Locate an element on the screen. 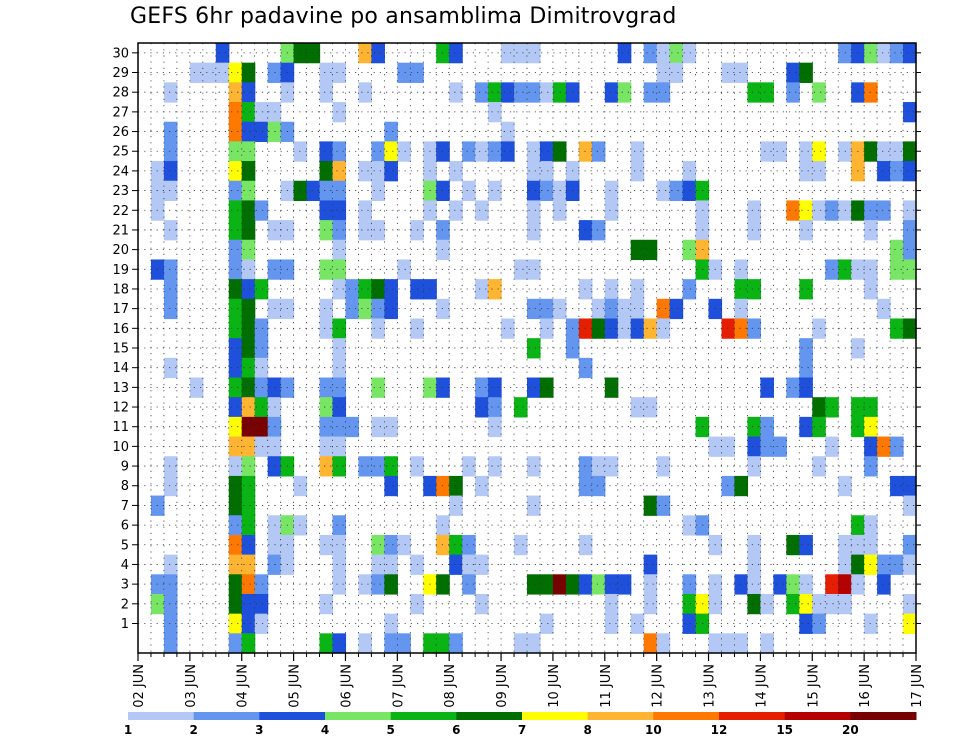  y-tick-label: 24 is located at coordinates (120, 171).